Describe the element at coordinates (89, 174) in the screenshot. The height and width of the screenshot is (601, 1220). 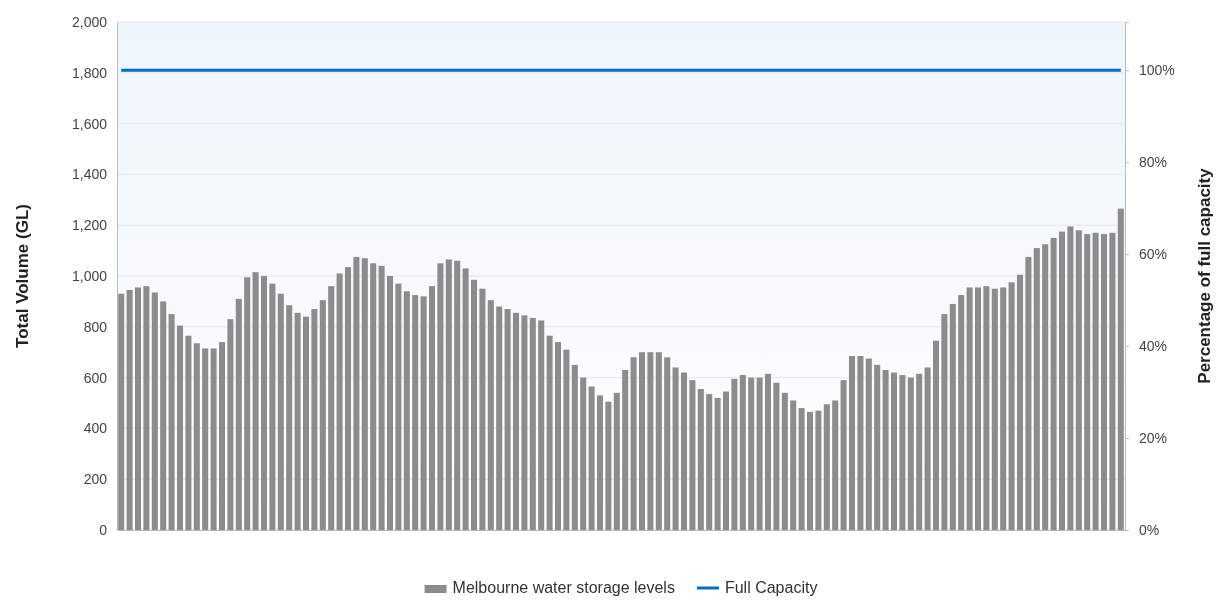
I see `y-tick-label: 1,400` at that location.